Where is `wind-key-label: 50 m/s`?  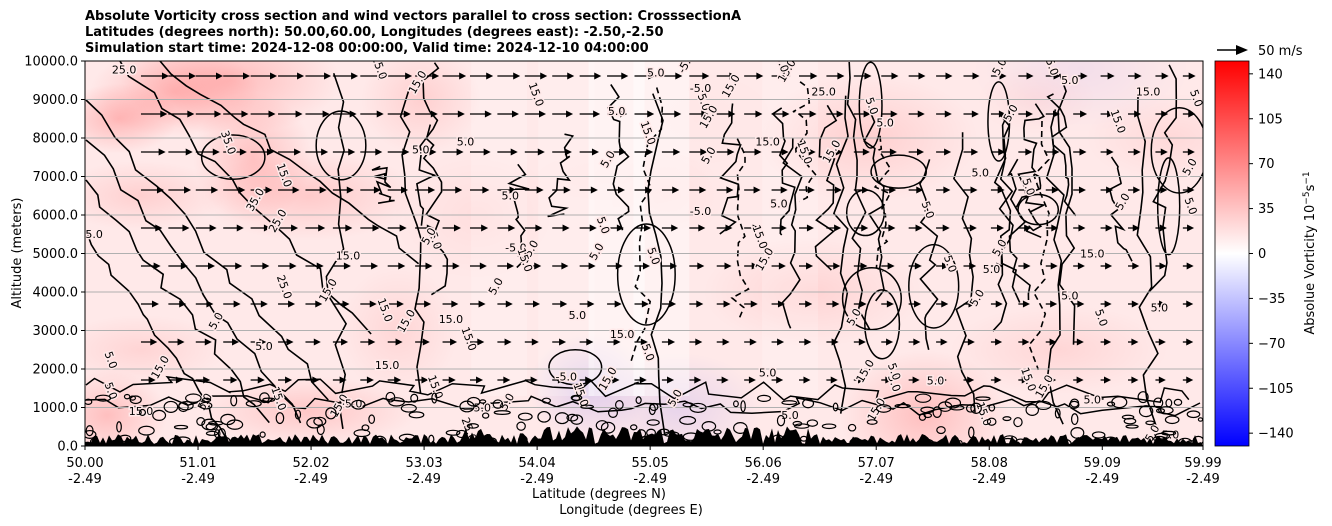
wind-key-label: 50 m/s is located at coordinates (1280, 51).